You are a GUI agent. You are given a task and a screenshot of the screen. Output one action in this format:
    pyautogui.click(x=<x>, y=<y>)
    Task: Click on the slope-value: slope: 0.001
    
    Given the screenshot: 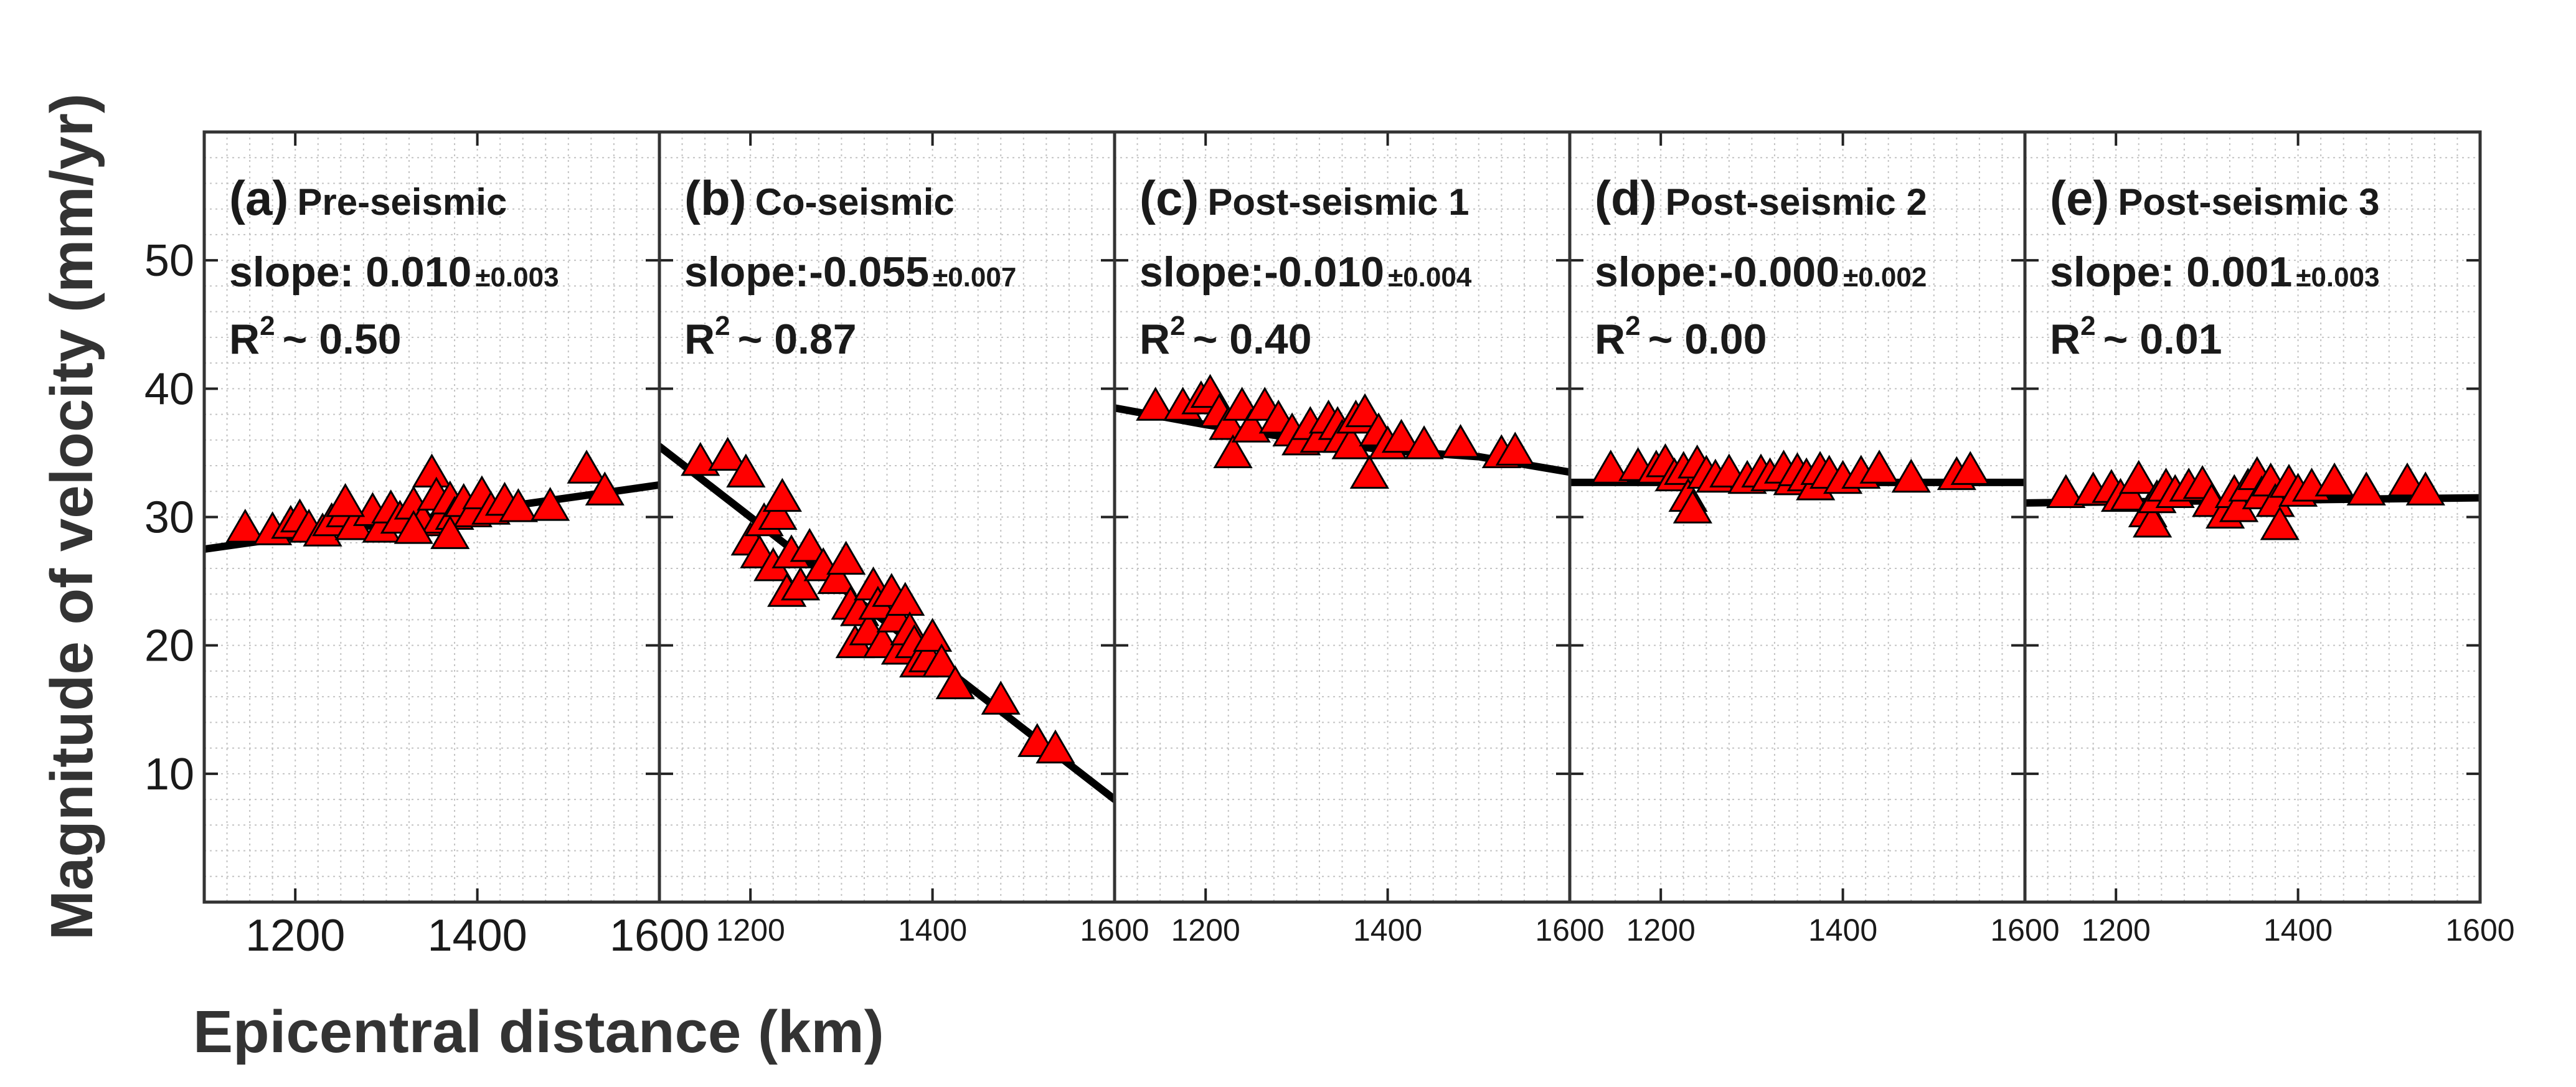 What is the action you would take?
    pyautogui.click(x=2171, y=272)
    